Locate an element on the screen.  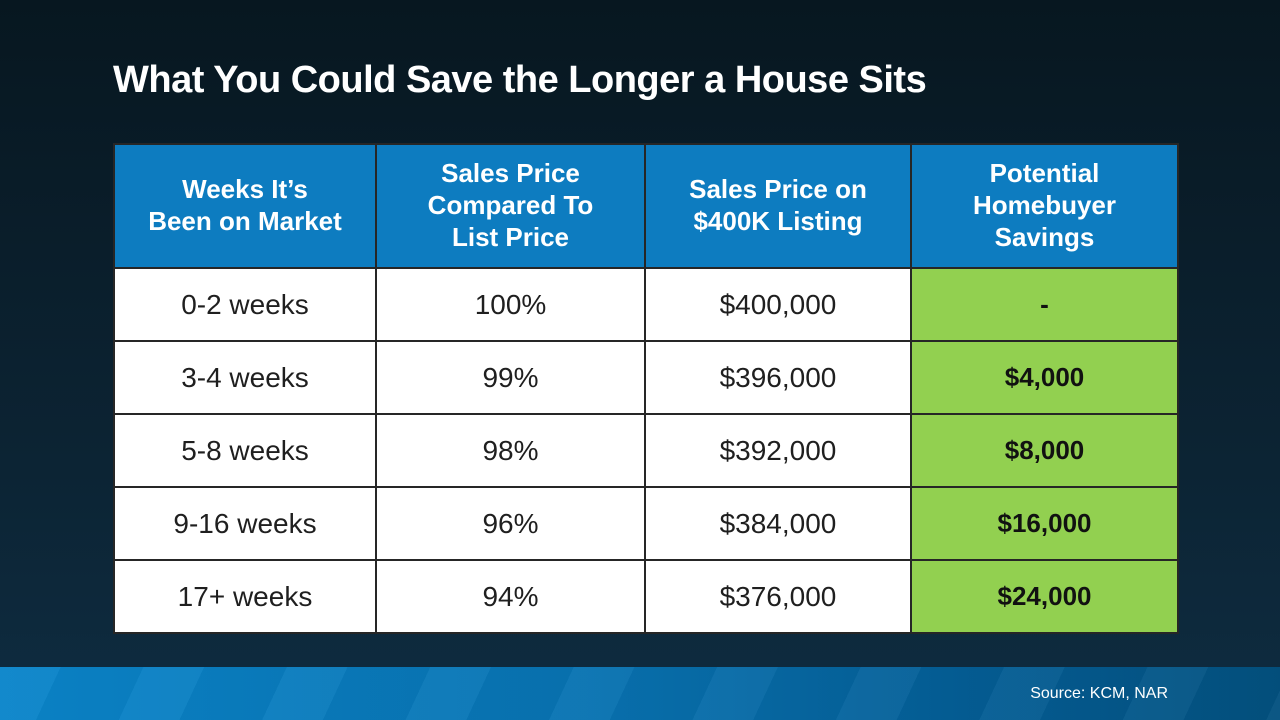
header-line: Been on Market is located at coordinates (245, 221).